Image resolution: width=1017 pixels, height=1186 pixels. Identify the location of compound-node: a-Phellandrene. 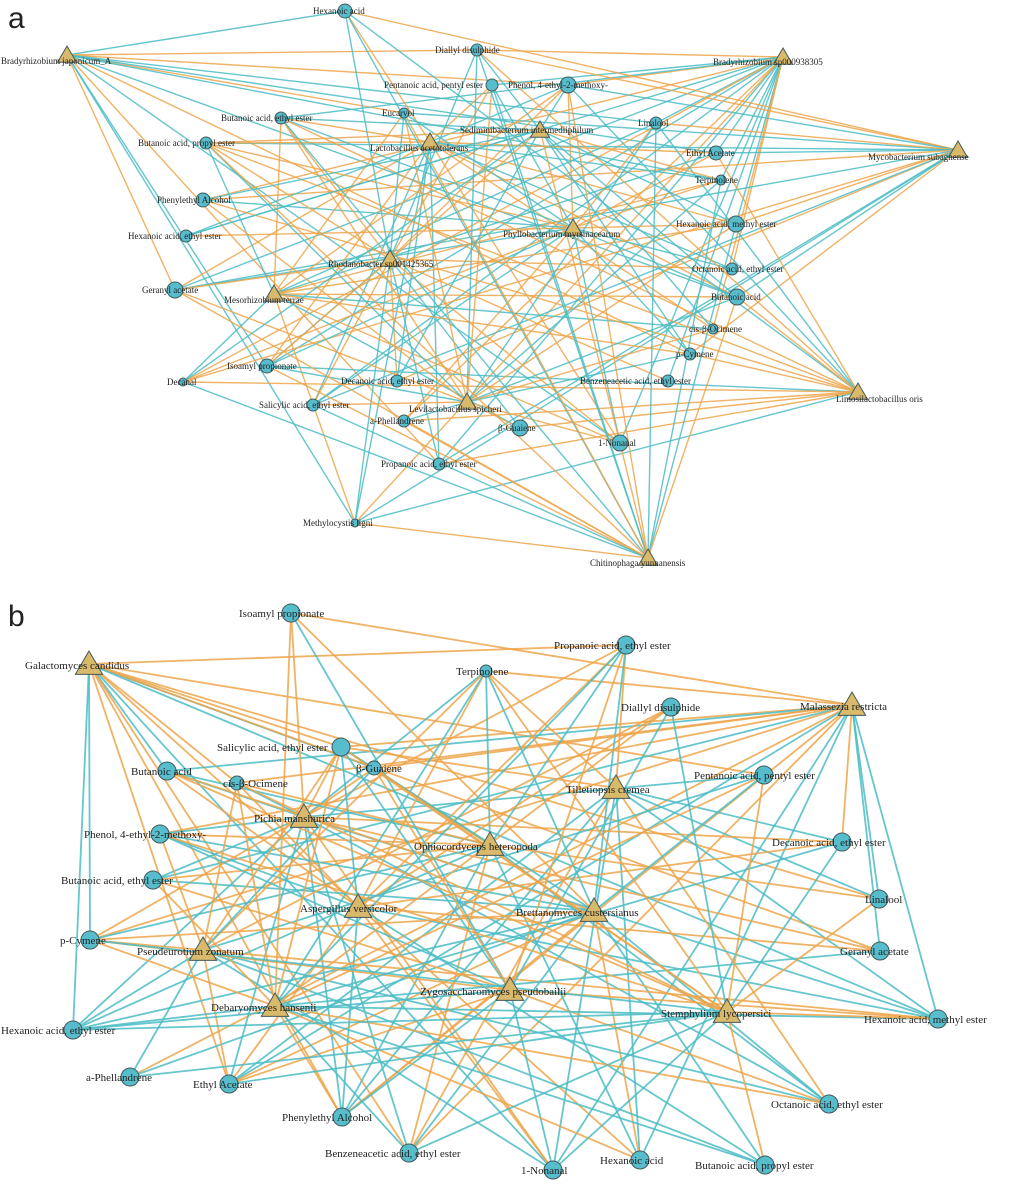
(397, 421).